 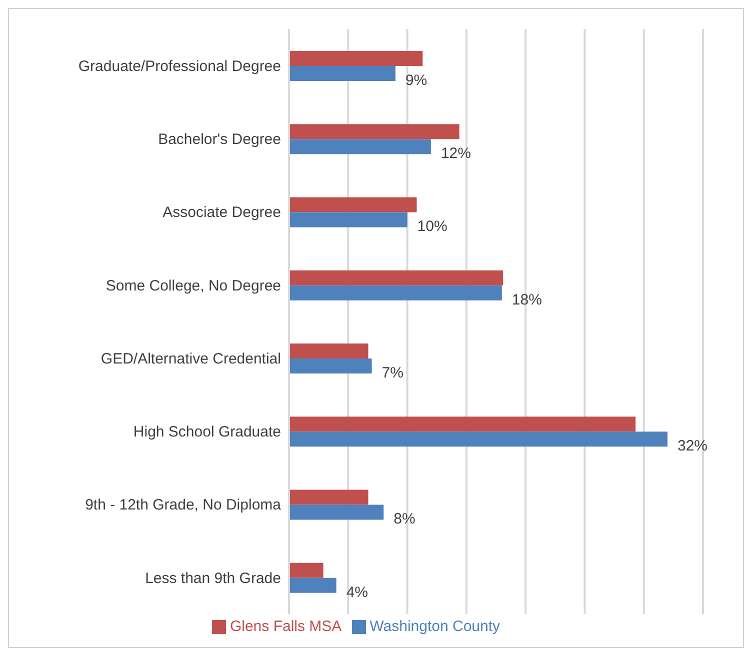 What do you see at coordinates (455, 153) in the screenshot?
I see `data-label: 12%` at bounding box center [455, 153].